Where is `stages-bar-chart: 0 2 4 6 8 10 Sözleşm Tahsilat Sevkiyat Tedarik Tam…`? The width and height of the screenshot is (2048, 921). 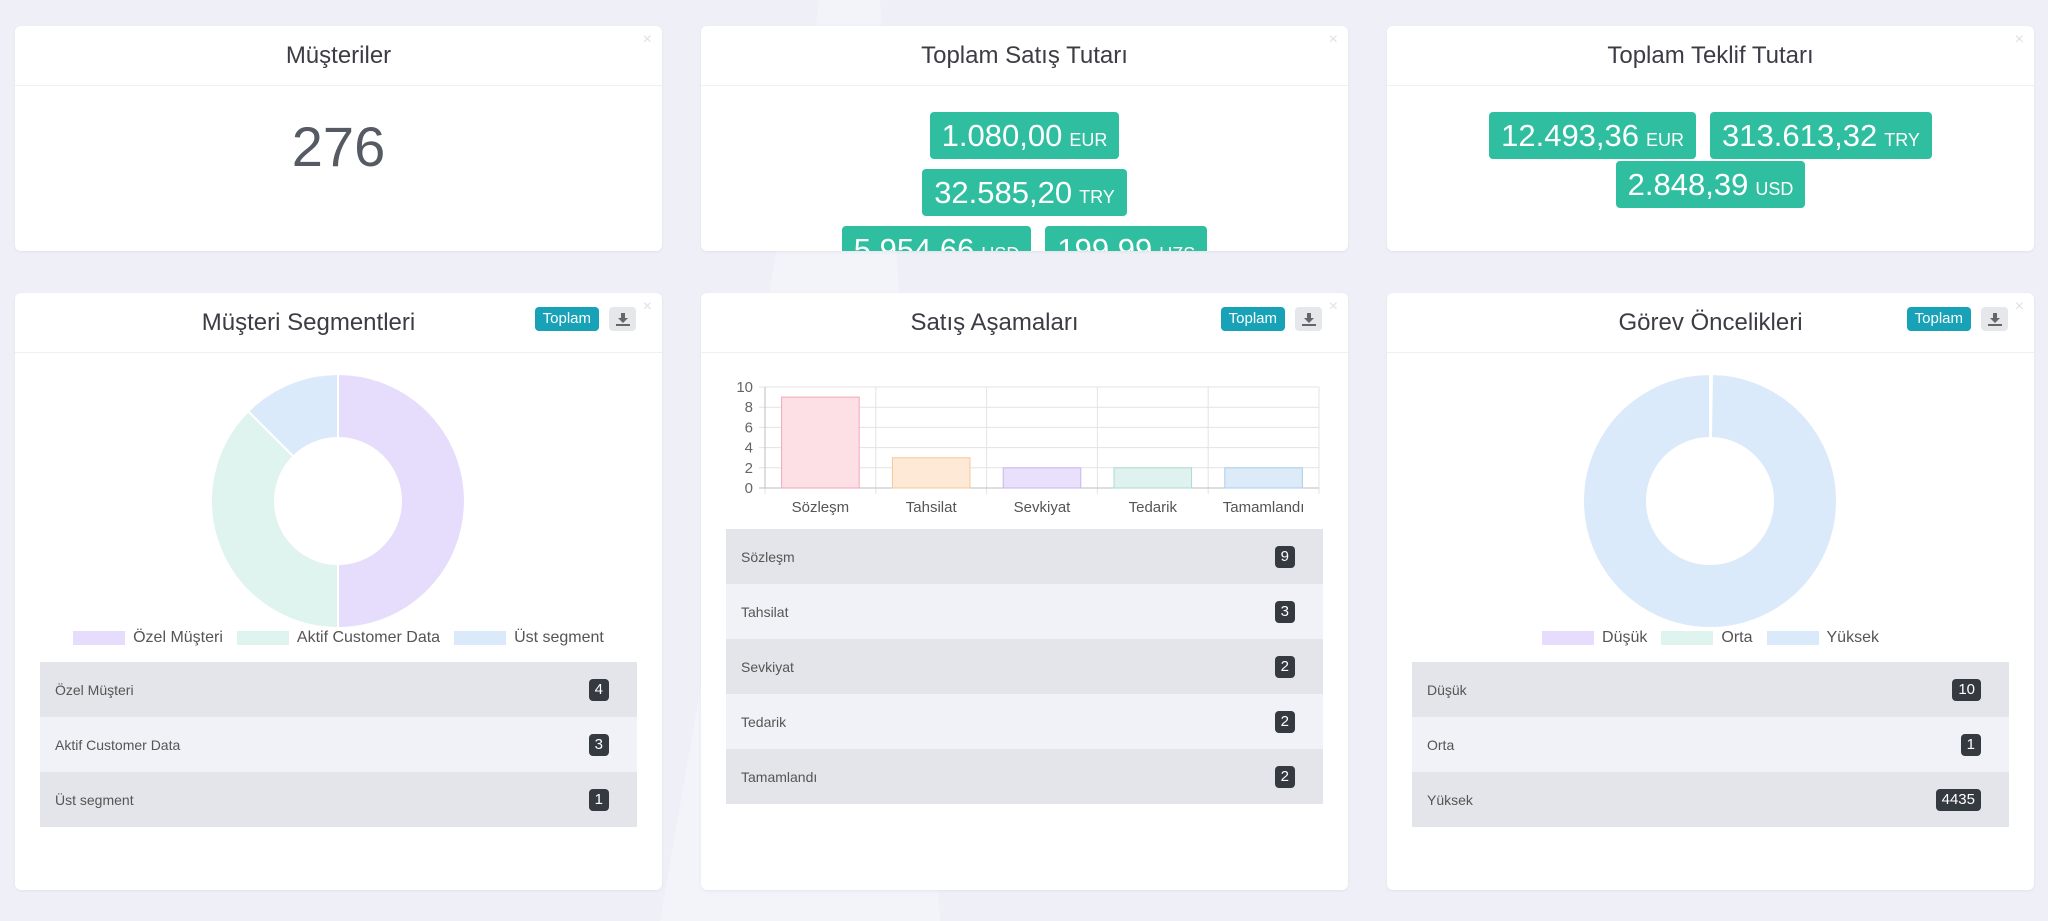 stages-bar-chart: 0 2 4 6 8 10 Sözleşm Tahsilat Sevkiyat Tedarik Tam… is located at coordinates (1028, 447).